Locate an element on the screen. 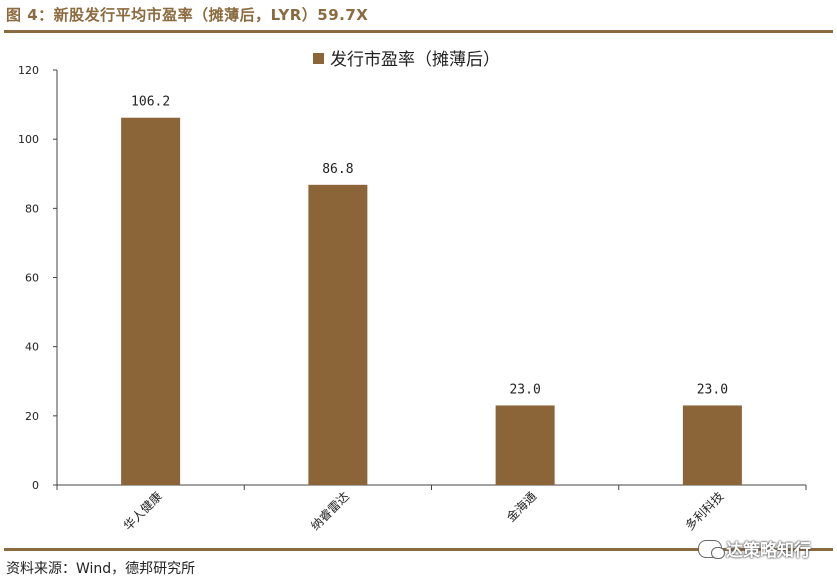 The width and height of the screenshot is (837, 583). legend-swatch is located at coordinates (318, 58).